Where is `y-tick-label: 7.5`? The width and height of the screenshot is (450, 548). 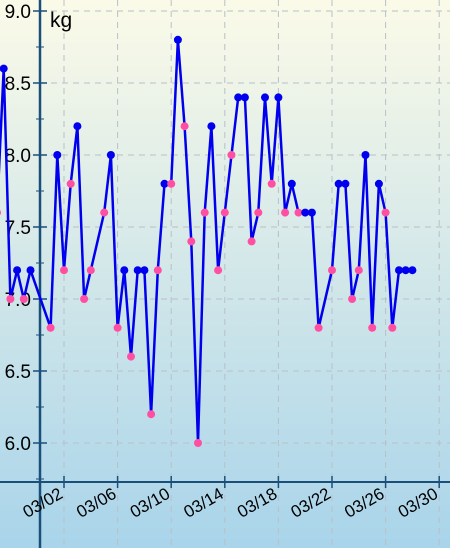 y-tick-label: 7.5 is located at coordinates (18, 228).